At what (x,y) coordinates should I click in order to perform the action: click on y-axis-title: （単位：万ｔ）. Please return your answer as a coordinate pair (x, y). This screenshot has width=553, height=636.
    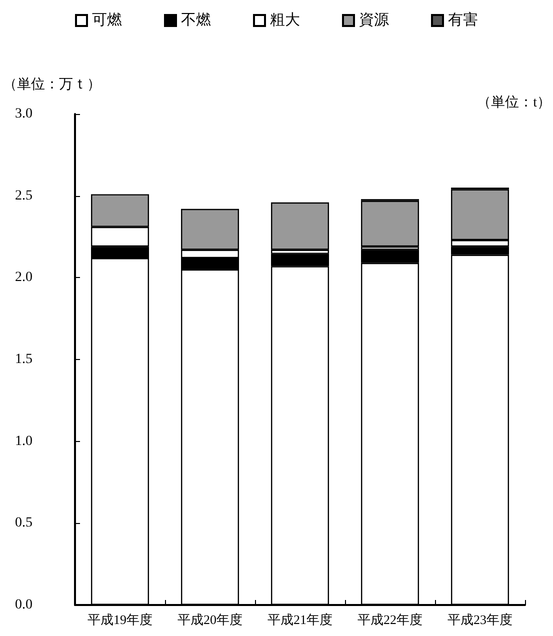
    Looking at the image, I should click on (52, 84).